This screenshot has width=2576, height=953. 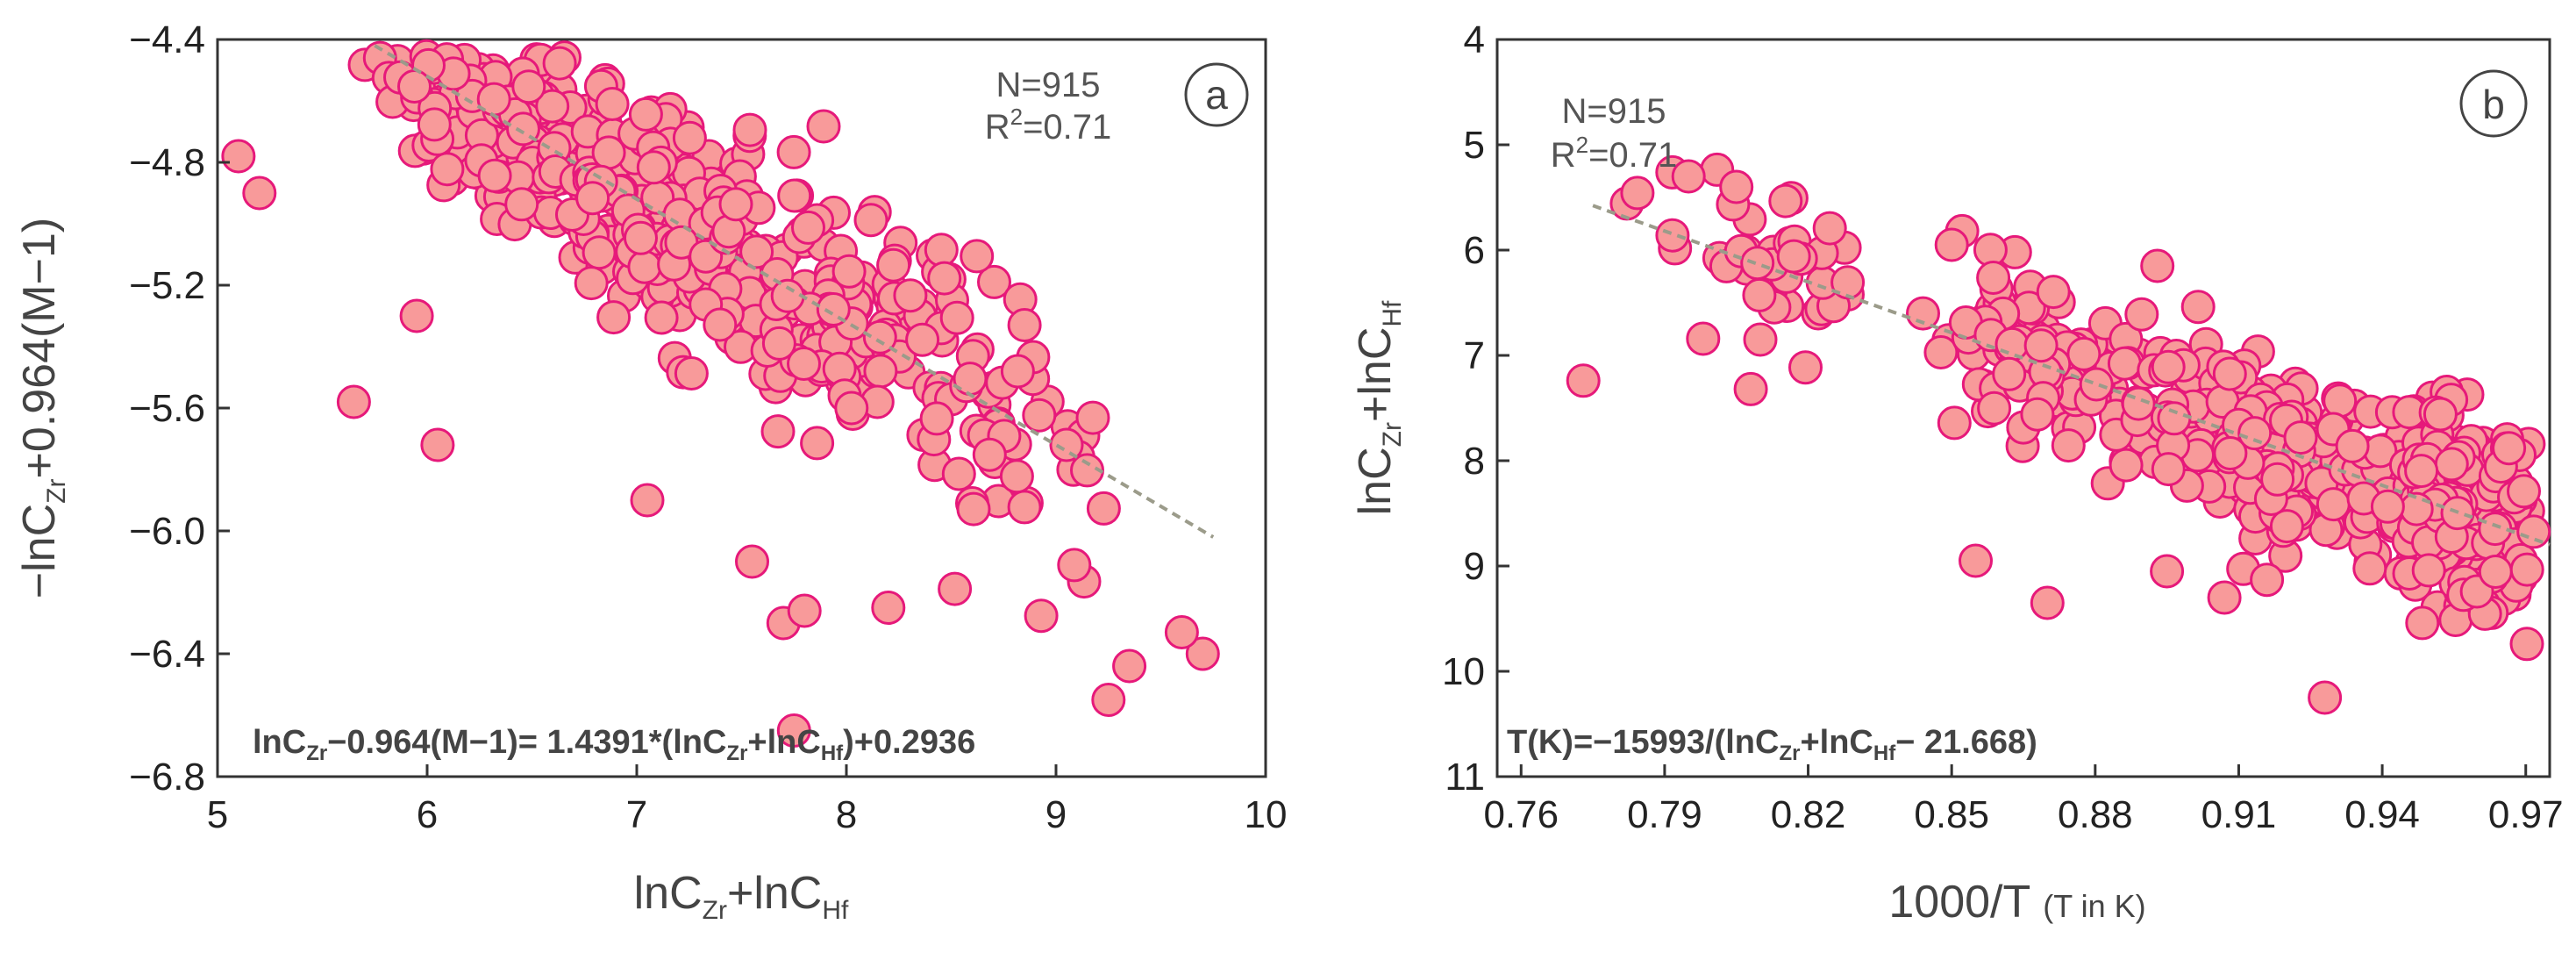 I want to click on panel-b-x-ticks: 0.76 0.79 0.82 0.85 0.88 0.91 0.94 0.97, so click(x=2024, y=800).